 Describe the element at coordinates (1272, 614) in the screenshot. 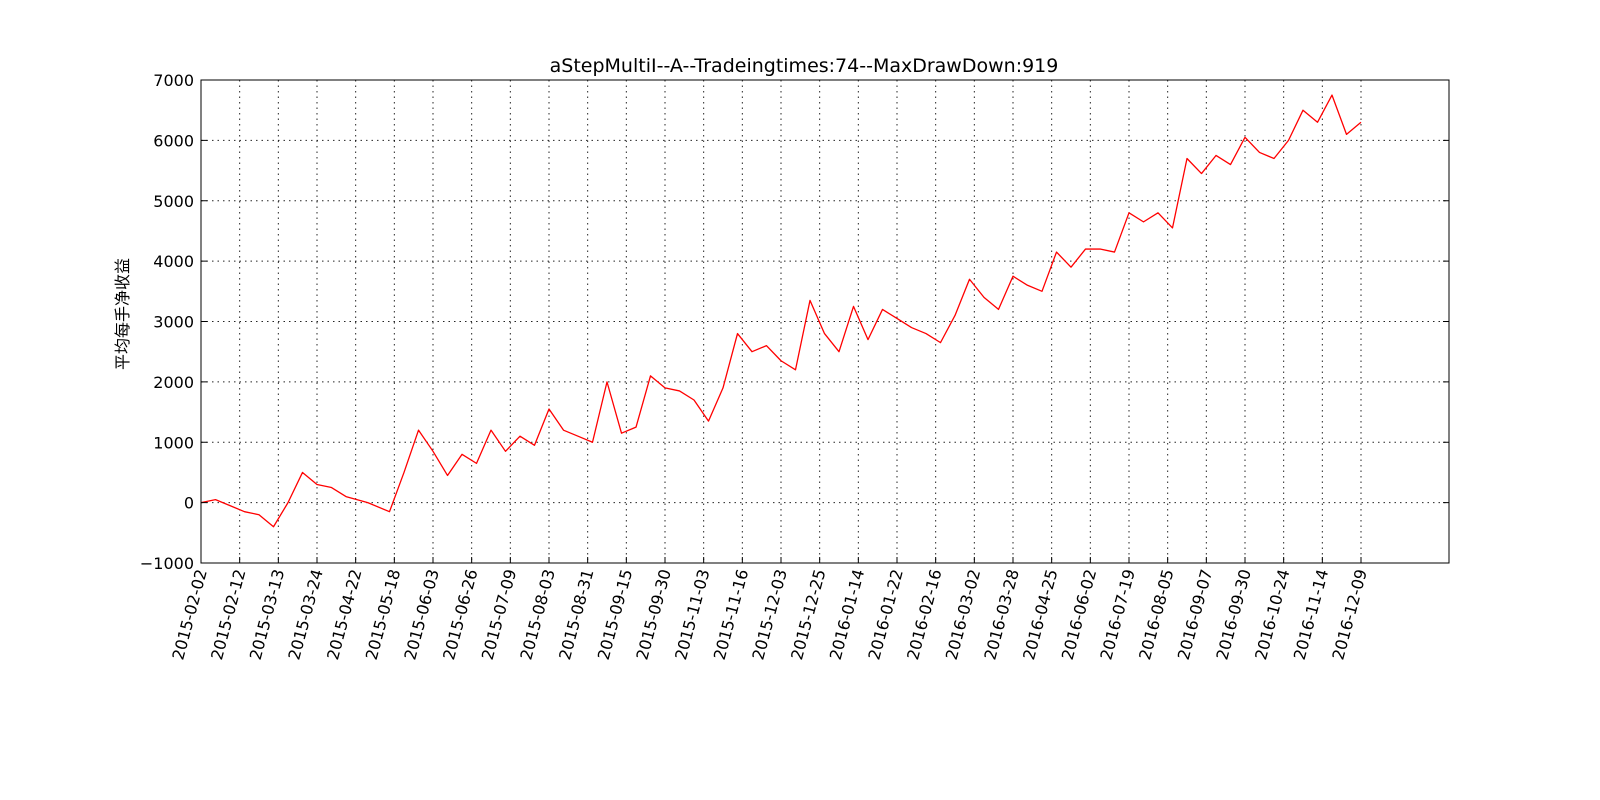

I see `x-tick-label: 2016-10-24` at that location.